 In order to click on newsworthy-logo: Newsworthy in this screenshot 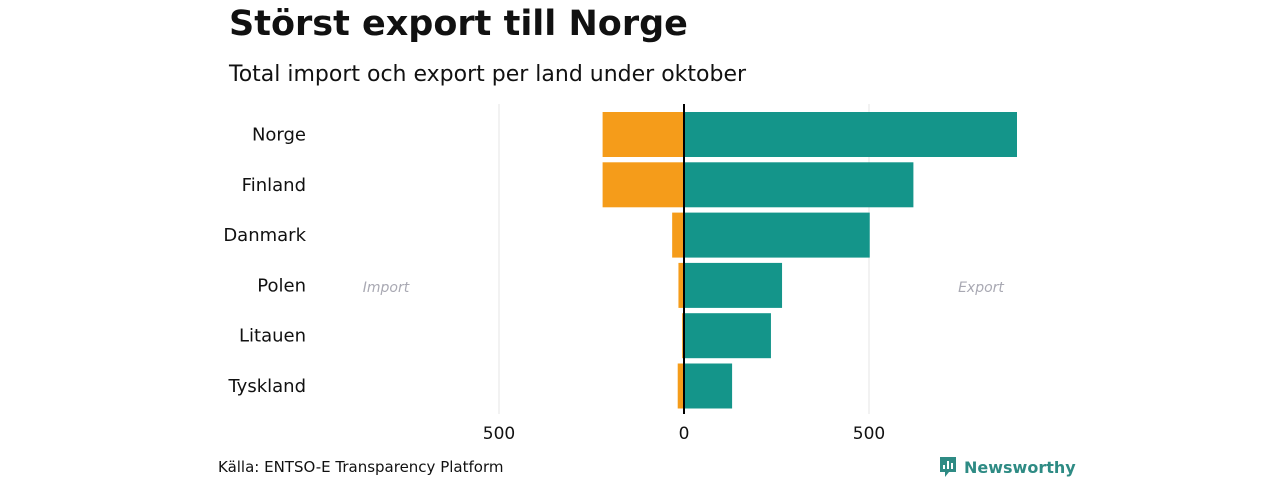, I will do `click(1007, 467)`.